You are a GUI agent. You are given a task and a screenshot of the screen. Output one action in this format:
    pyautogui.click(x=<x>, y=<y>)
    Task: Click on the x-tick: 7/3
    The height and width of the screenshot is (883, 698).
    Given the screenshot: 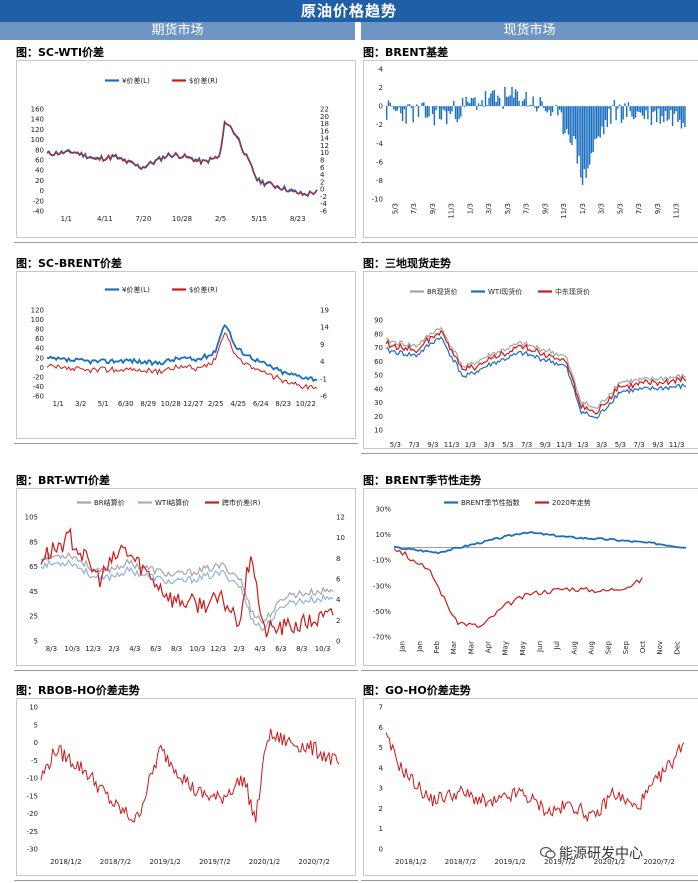 What is the action you would take?
    pyautogui.click(x=638, y=445)
    